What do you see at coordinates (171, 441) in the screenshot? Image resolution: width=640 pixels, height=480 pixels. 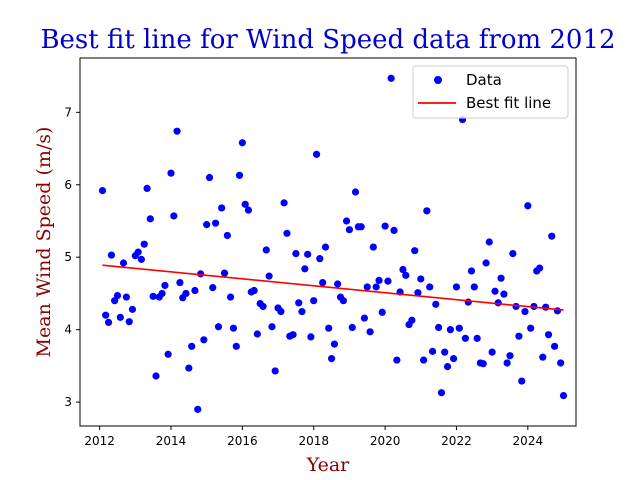 I see `x-tick-label: 2014` at bounding box center [171, 441].